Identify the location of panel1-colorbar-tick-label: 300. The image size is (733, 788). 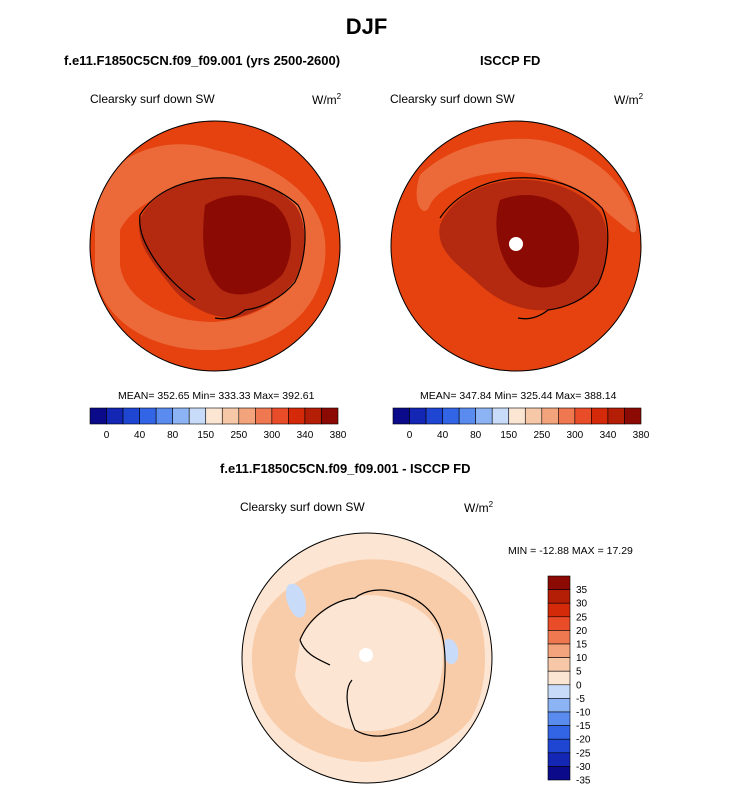
(272, 435).